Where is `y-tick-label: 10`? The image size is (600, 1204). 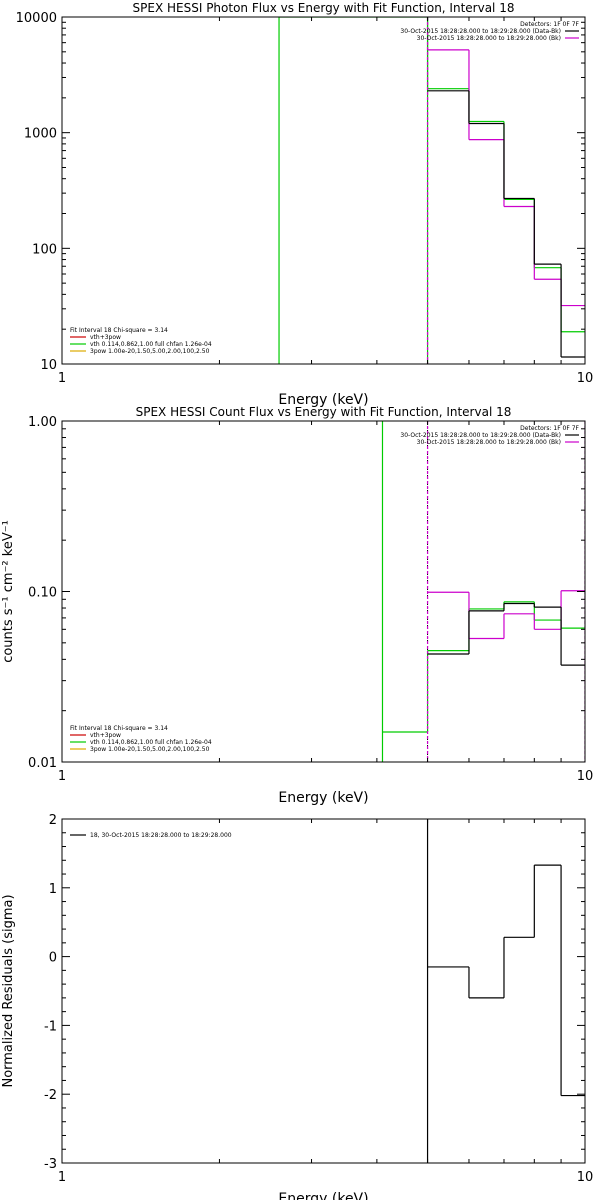
y-tick-label: 10 is located at coordinates (48, 365).